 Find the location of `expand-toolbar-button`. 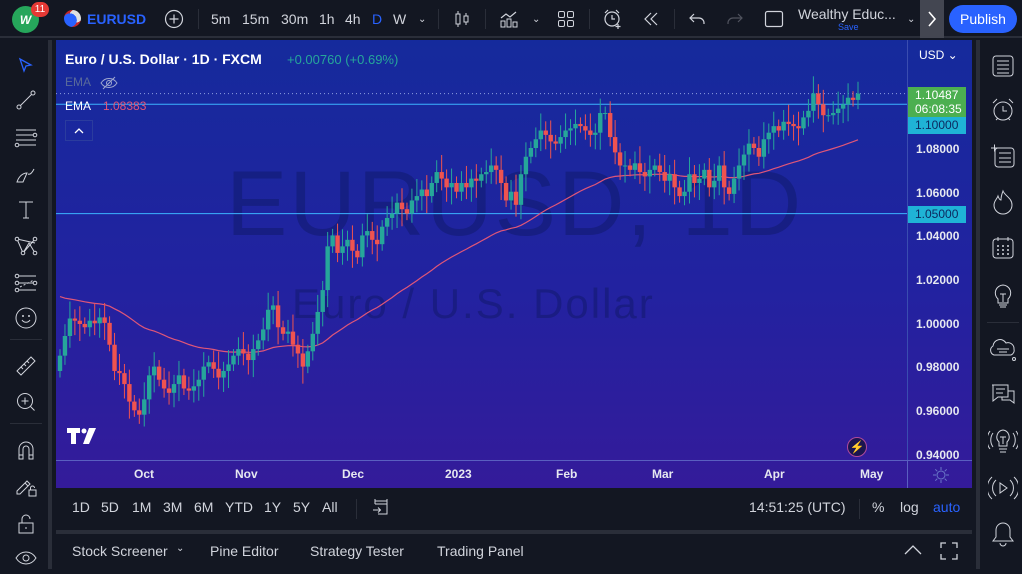

expand-toolbar-button is located at coordinates (932, 19).